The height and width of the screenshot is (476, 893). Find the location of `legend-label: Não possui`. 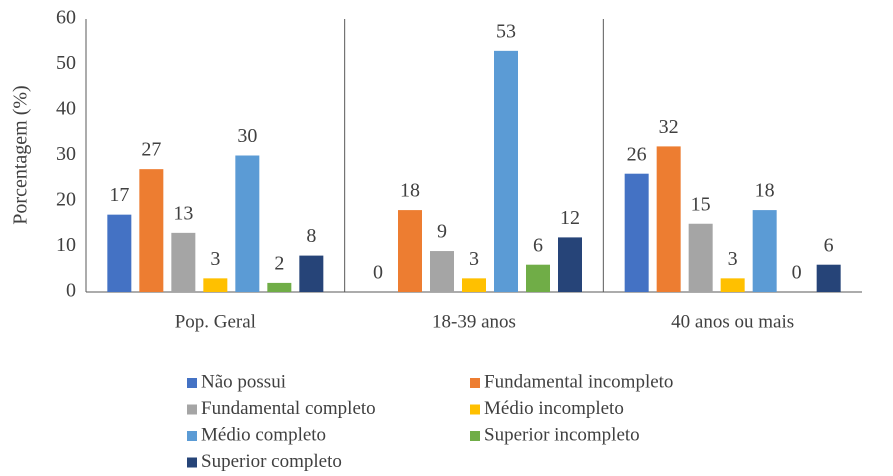

legend-label: Não possui is located at coordinates (243, 381).